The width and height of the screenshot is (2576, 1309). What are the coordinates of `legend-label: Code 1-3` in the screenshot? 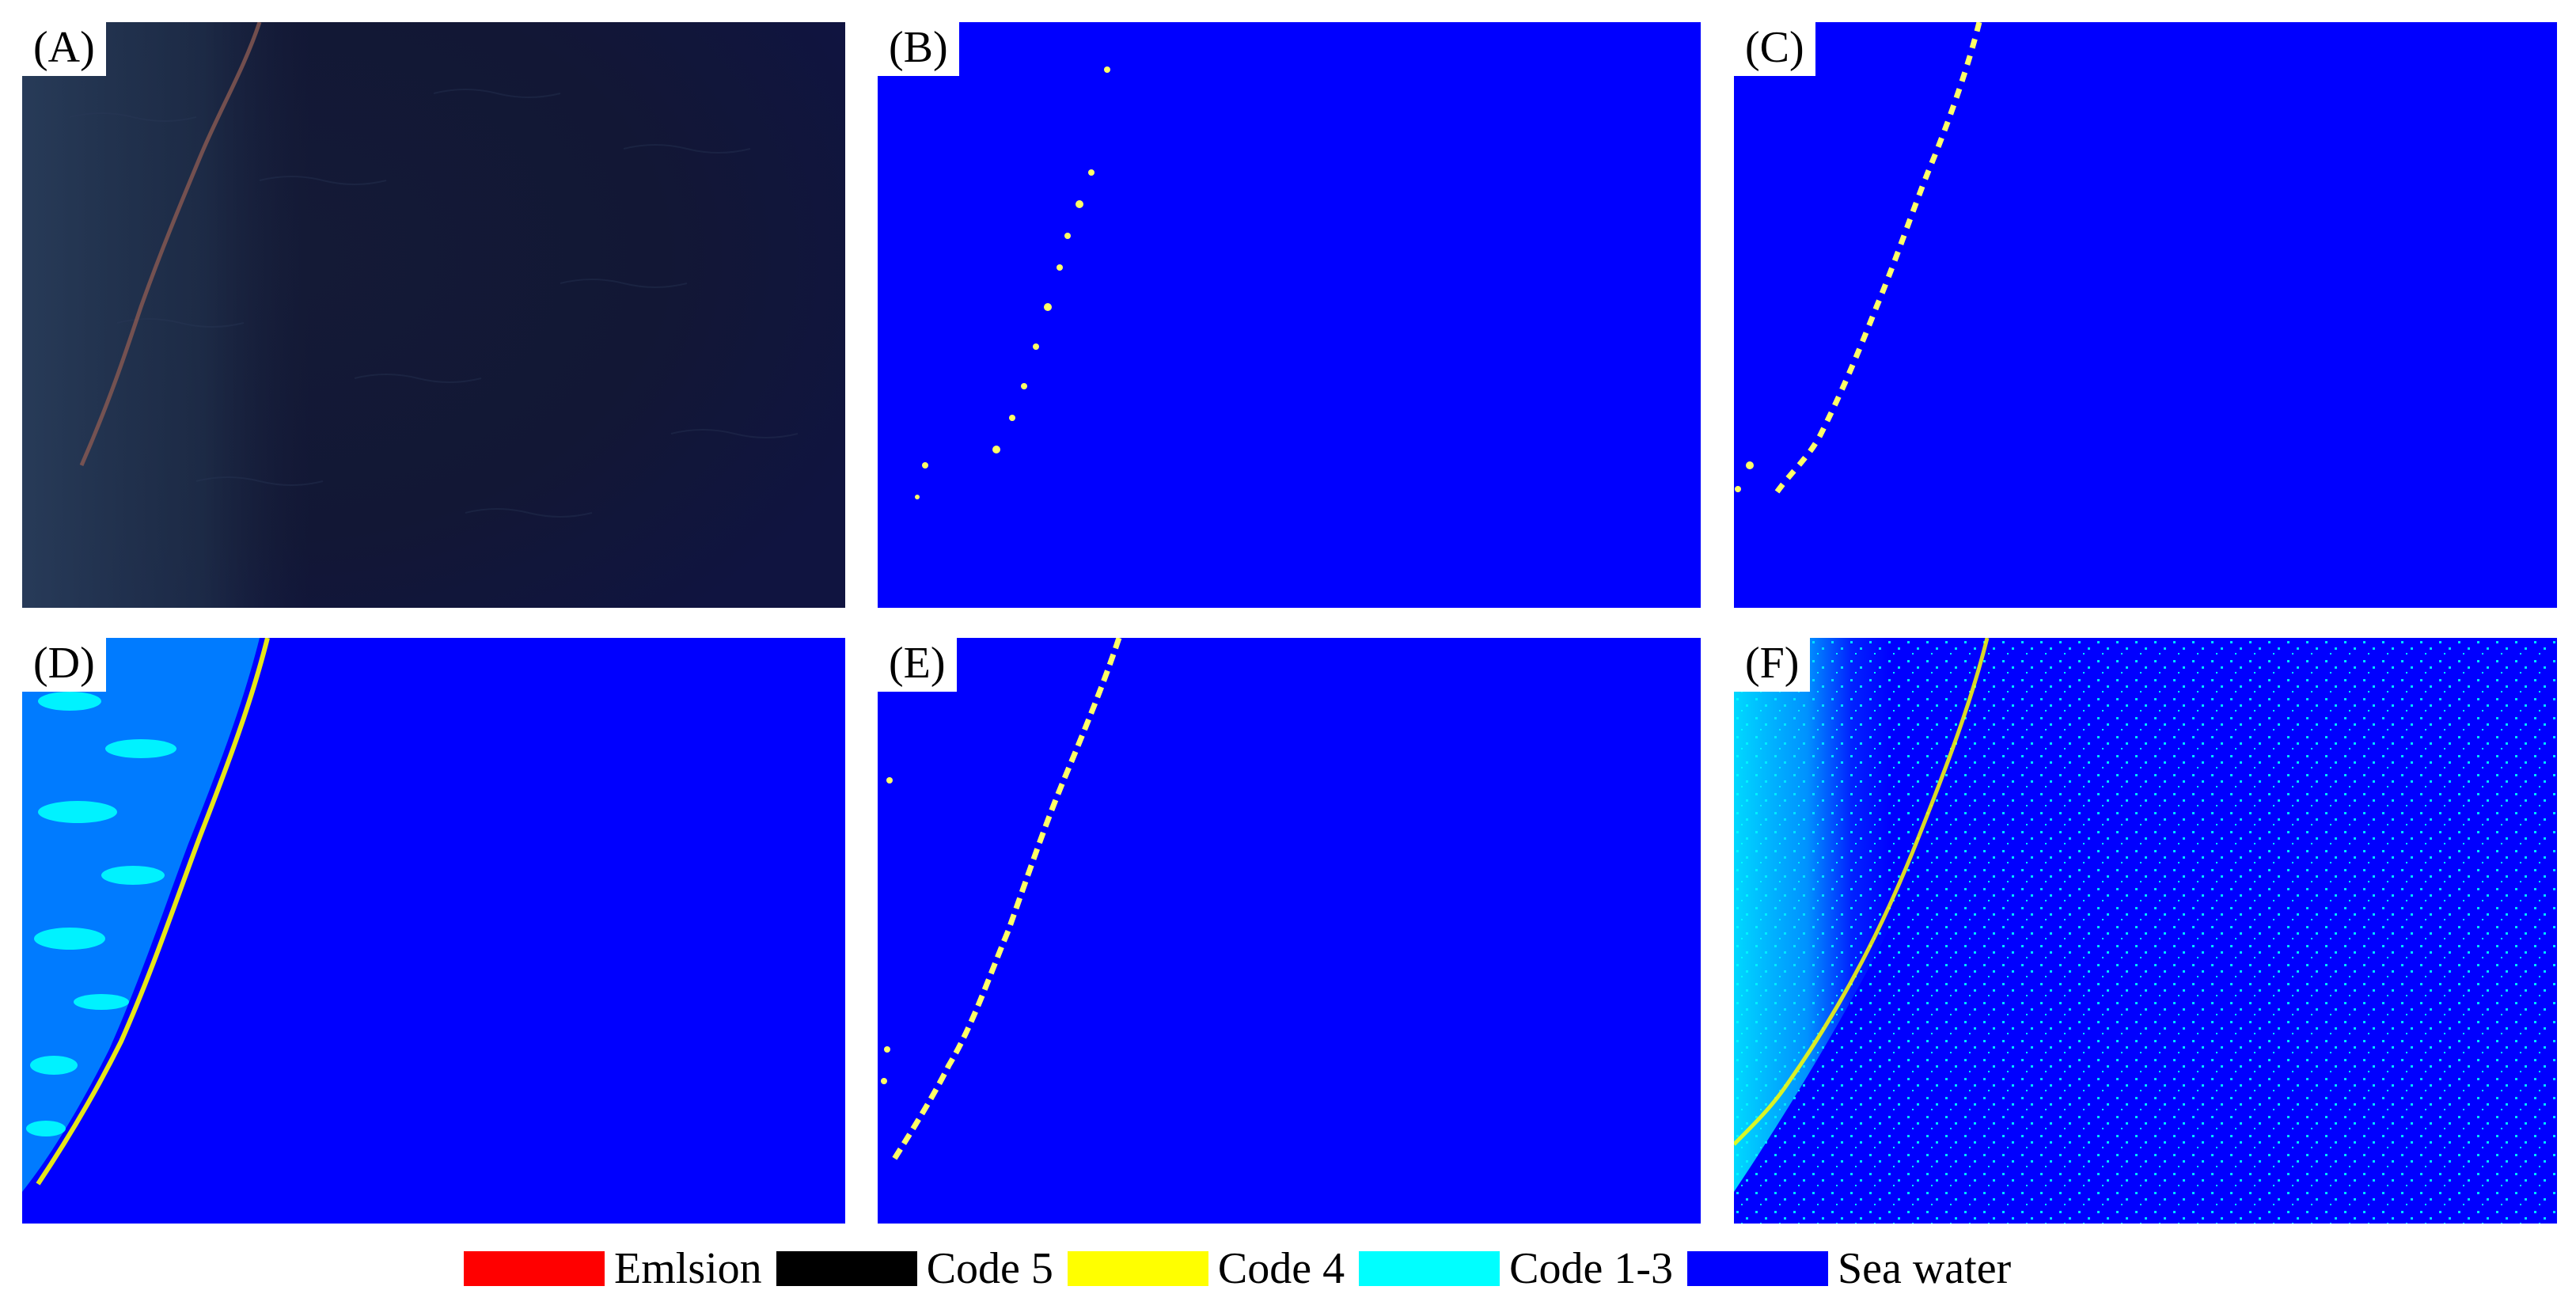 It's located at (1591, 1268).